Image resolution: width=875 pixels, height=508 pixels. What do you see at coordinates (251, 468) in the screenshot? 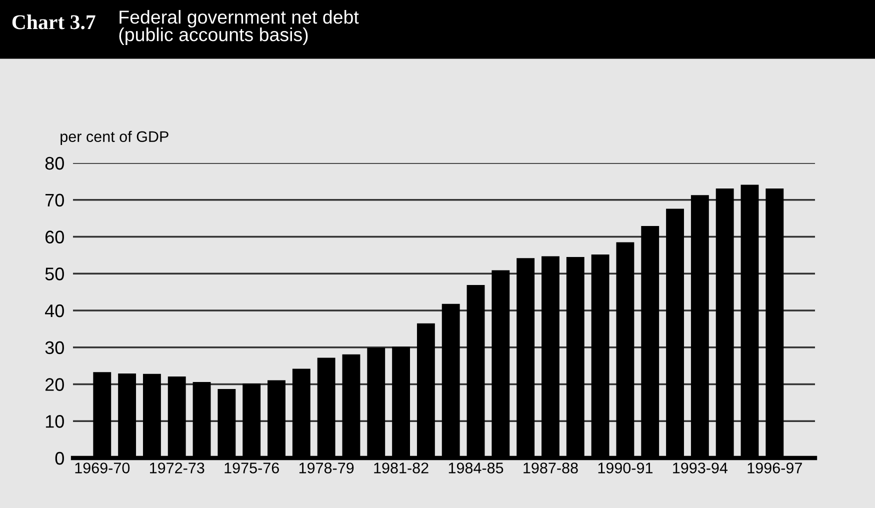
I see `x-tick-label: 1975-76` at bounding box center [251, 468].